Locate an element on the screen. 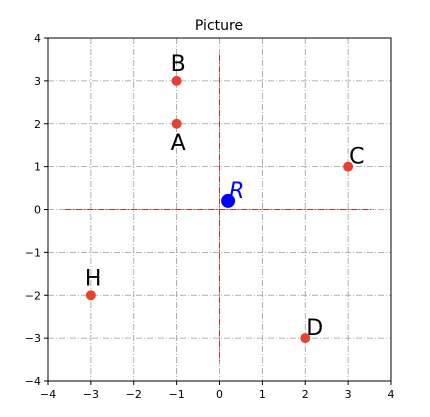  y-tick-label: 4 is located at coordinates (37, 38).